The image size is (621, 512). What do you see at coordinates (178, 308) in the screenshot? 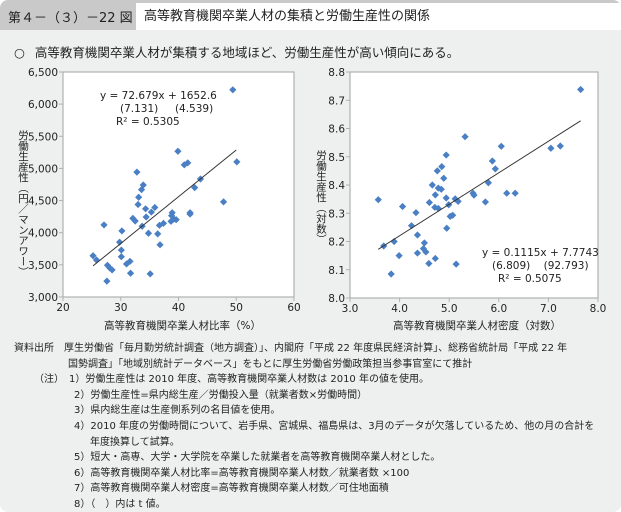
I see `left-x-tick-label: 40` at bounding box center [178, 308].